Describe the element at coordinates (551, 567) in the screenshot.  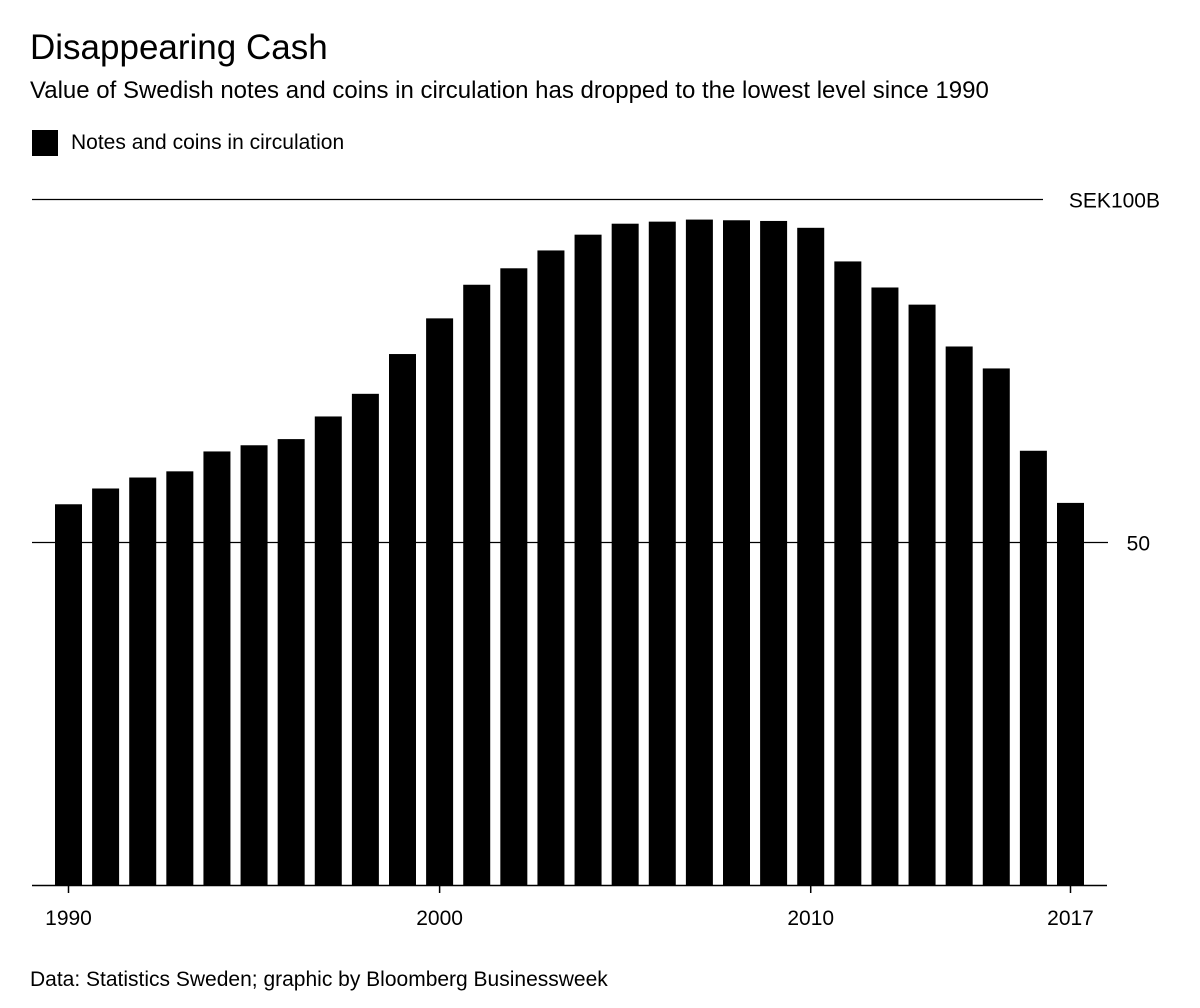
I see `bar-2003` at that location.